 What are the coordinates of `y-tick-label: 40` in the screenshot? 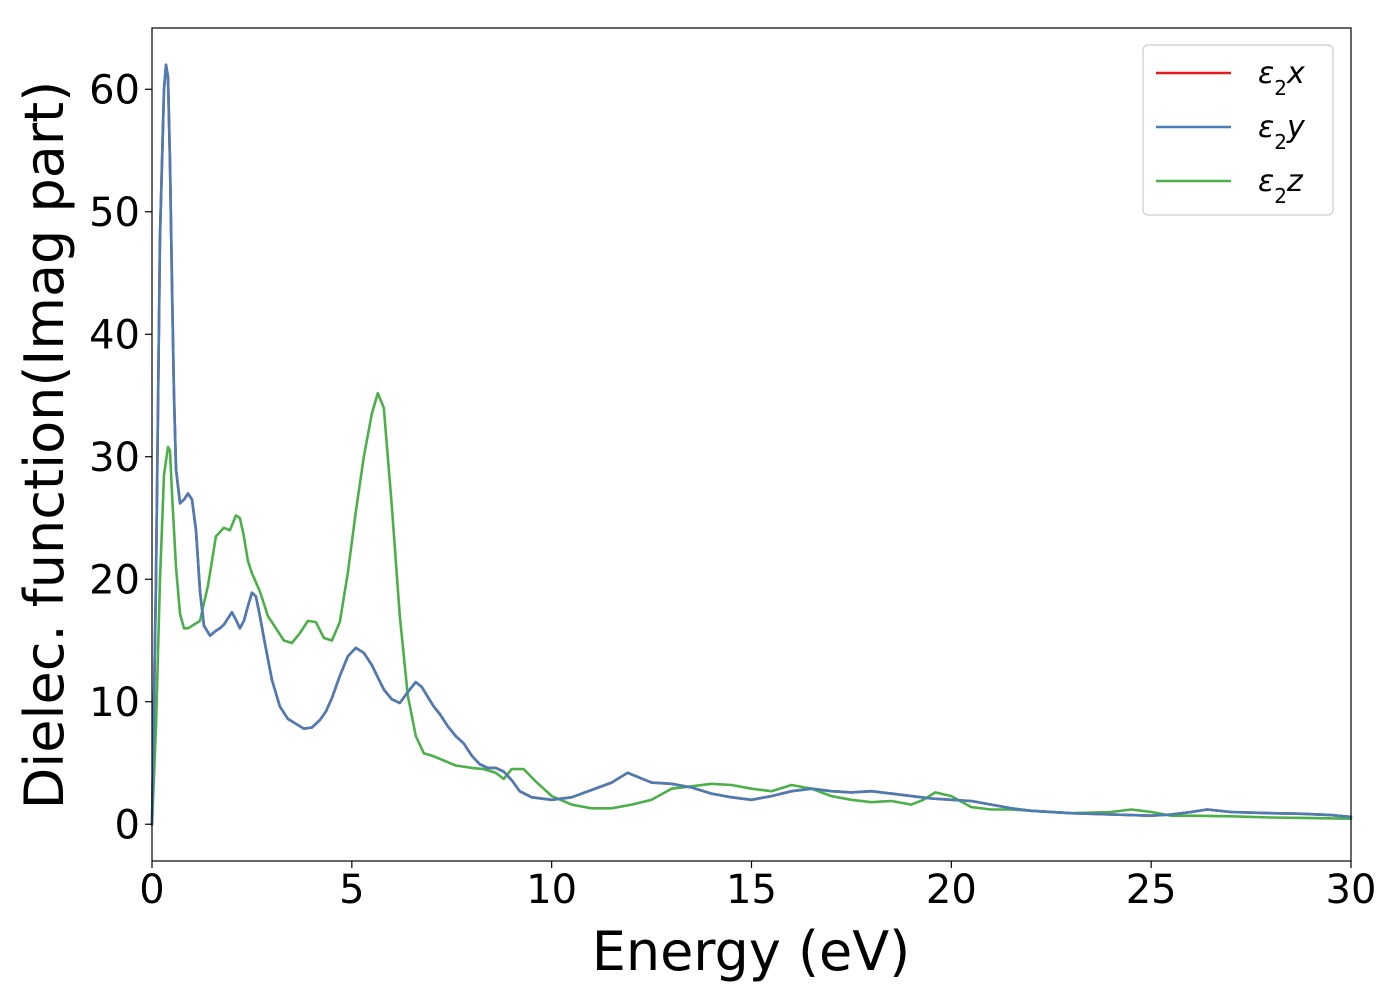 It's located at (114, 335).